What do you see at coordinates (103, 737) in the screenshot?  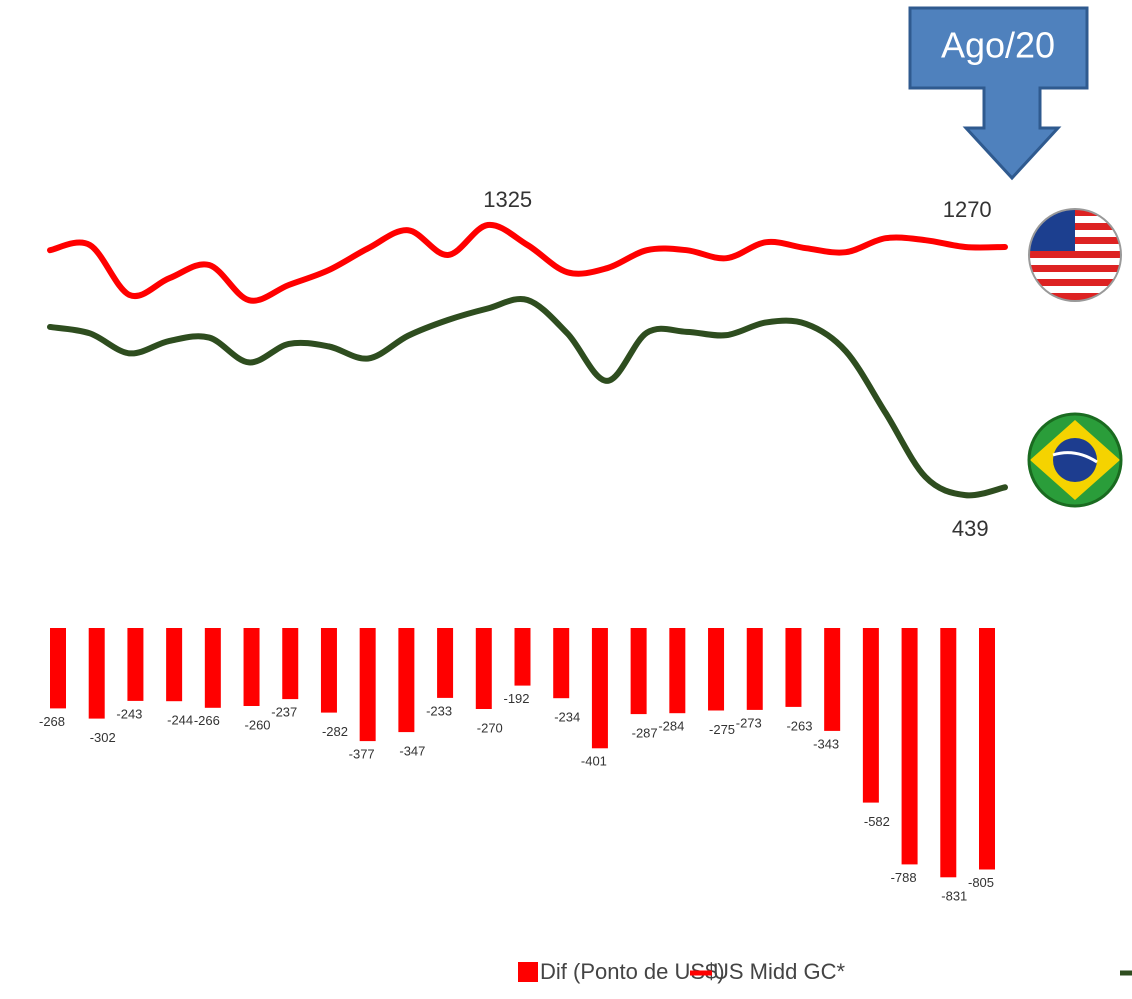 I see `data-label: -302` at bounding box center [103, 737].